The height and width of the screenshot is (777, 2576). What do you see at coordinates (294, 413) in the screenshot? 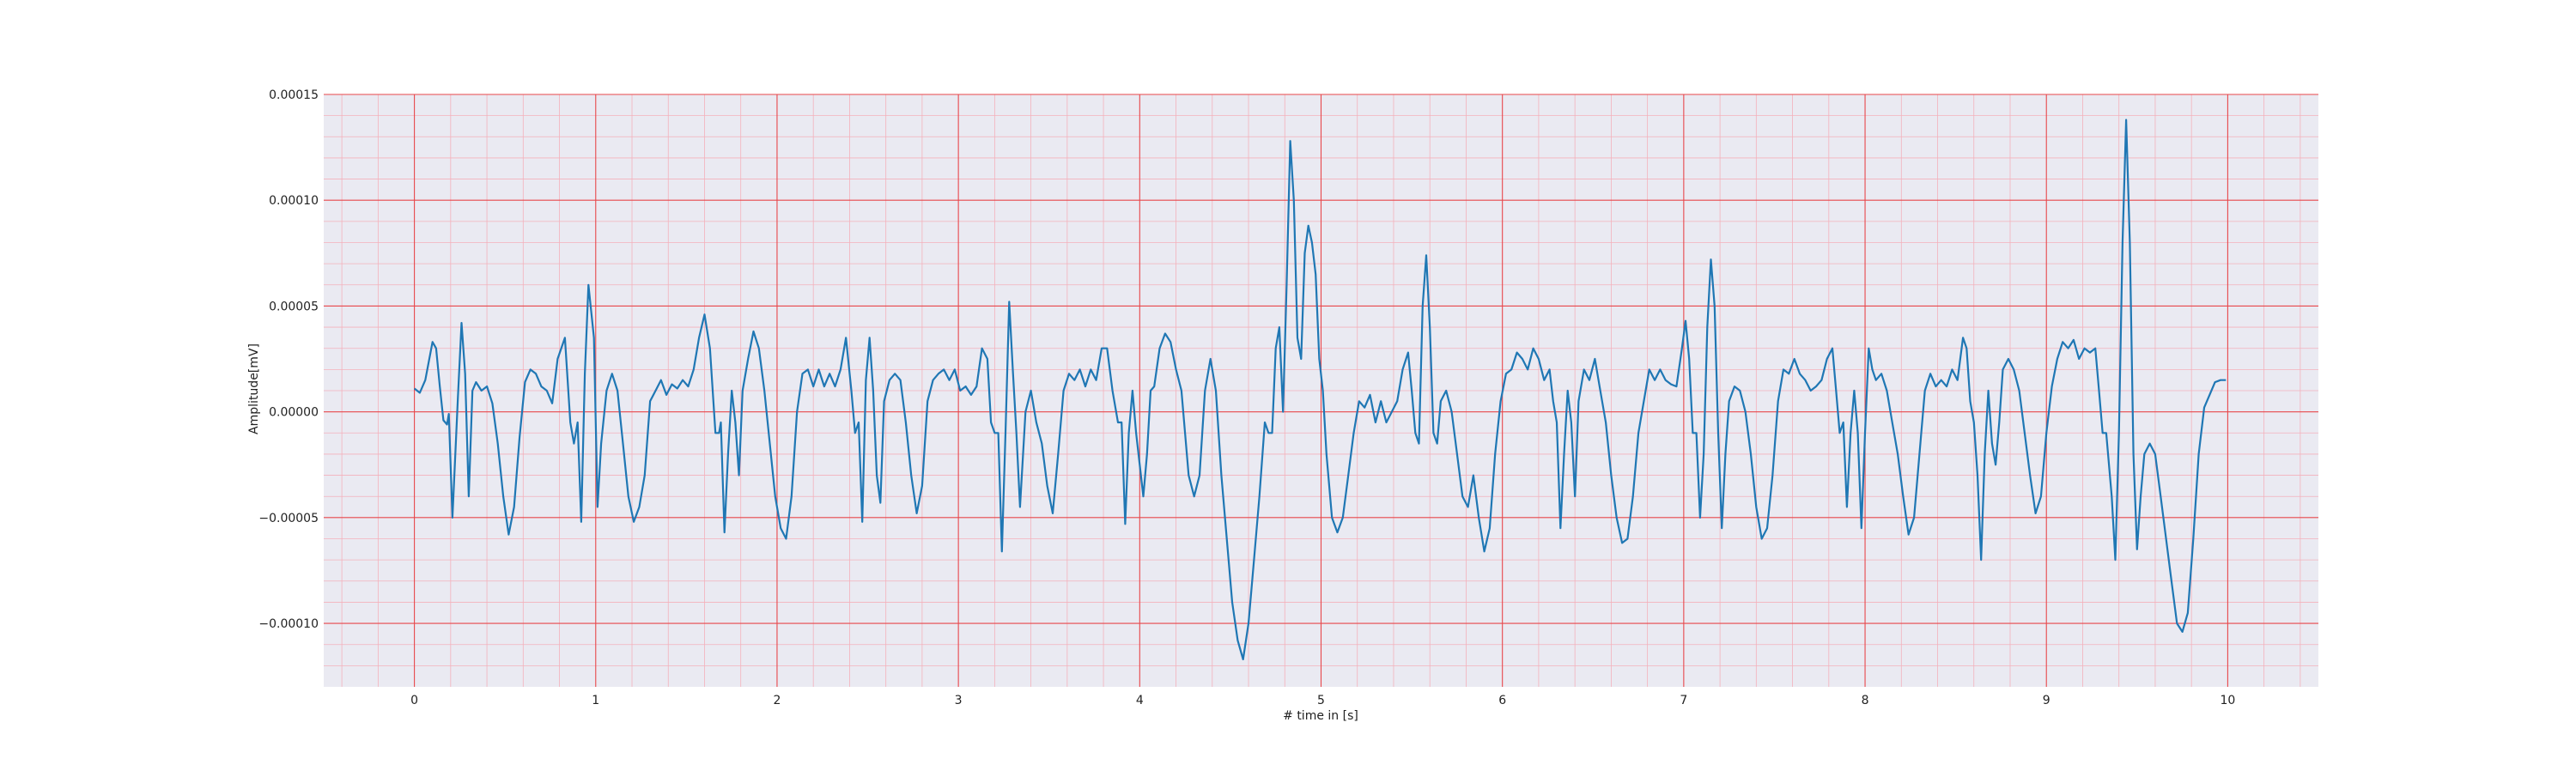
I see `y-tick-label: 0.00000` at bounding box center [294, 413].